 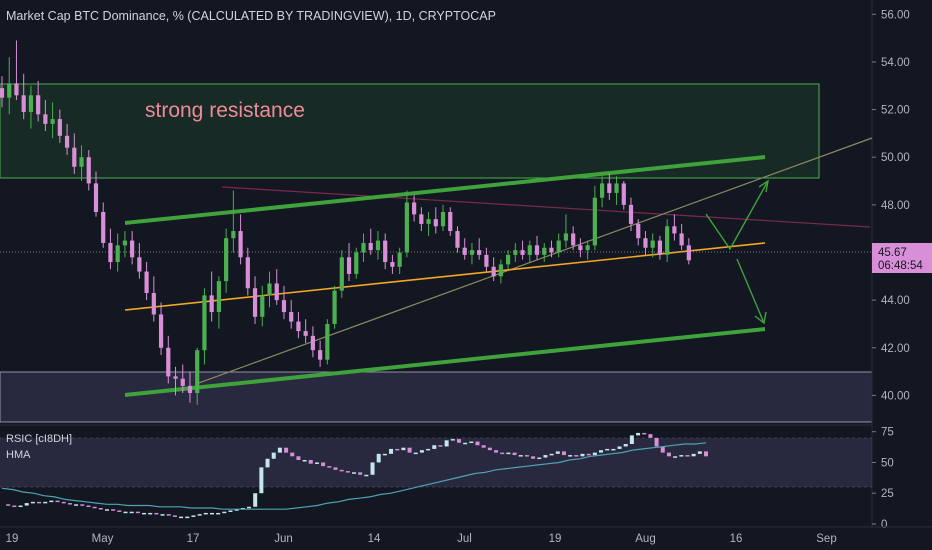 What do you see at coordinates (895, 158) in the screenshot?
I see `price-tick-label: 50.00` at bounding box center [895, 158].